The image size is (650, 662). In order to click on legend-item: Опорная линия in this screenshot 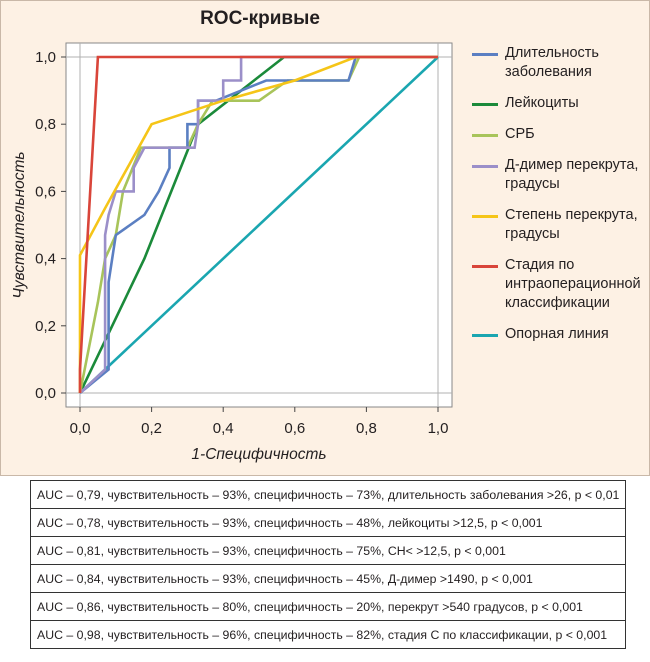, I will do `click(560, 334)`.